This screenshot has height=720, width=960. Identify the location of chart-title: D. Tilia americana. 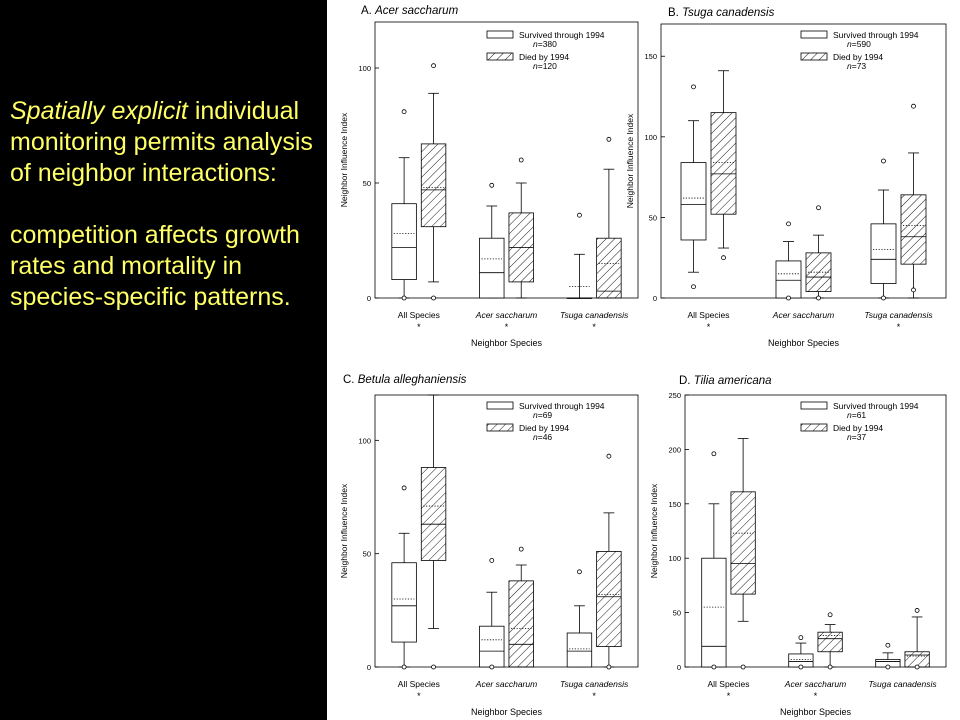
(725, 381).